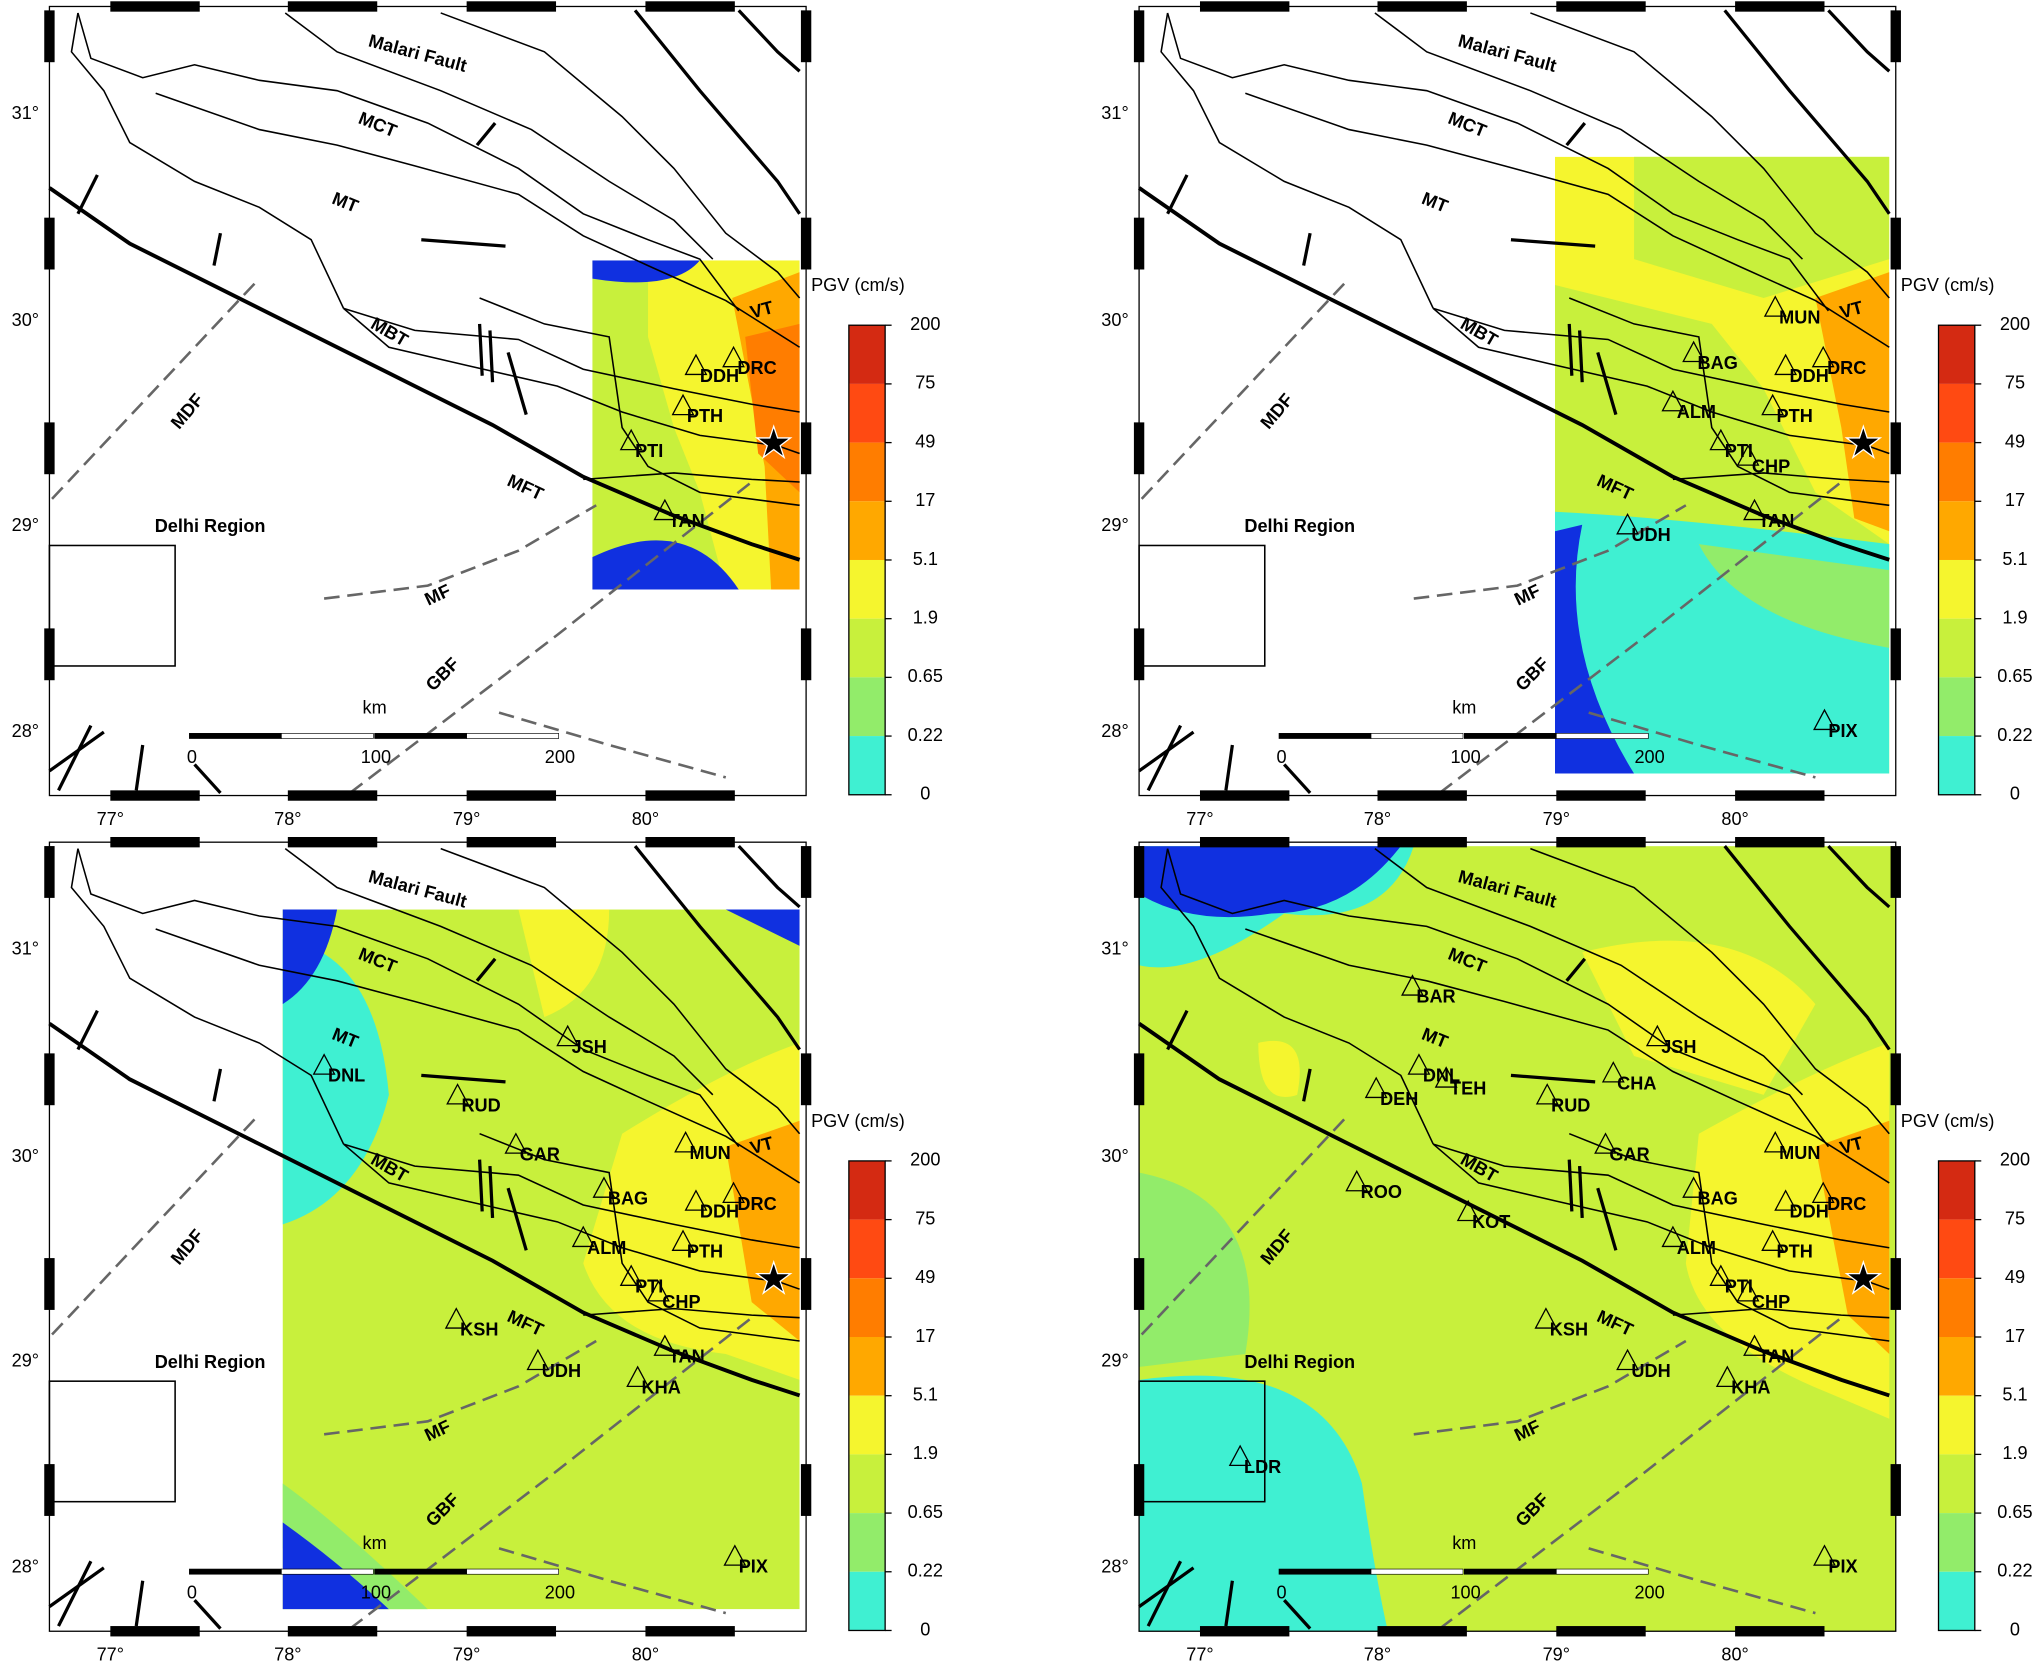  Describe the element at coordinates (1678, 1047) in the screenshot. I see `station-label: JSH` at that location.